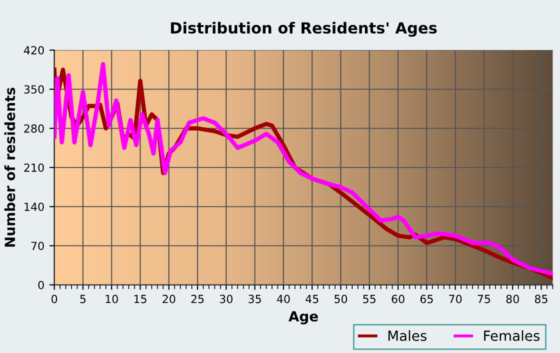 Image resolution: width=560 pixels, height=353 pixels. I want to click on x-tick-label: 60, so click(398, 299).